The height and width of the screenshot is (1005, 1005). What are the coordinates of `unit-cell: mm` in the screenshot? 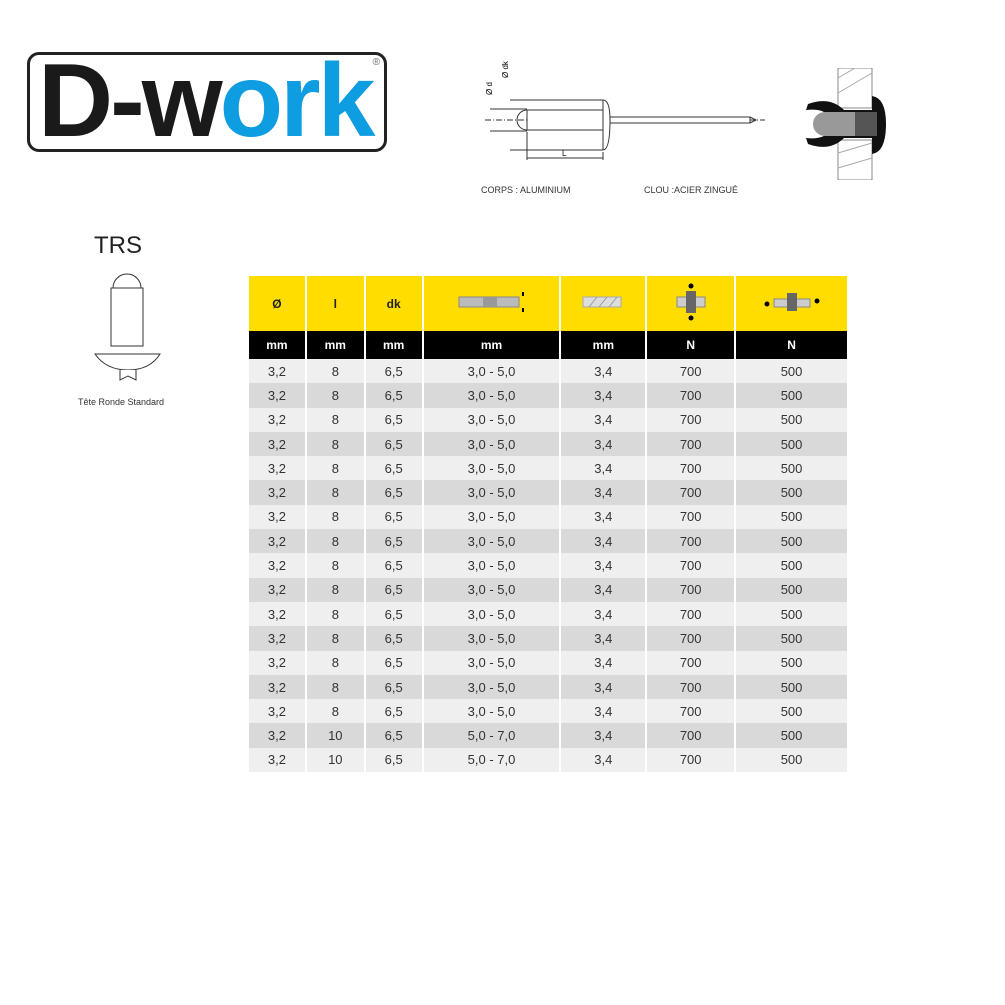 It's located at (394, 345).